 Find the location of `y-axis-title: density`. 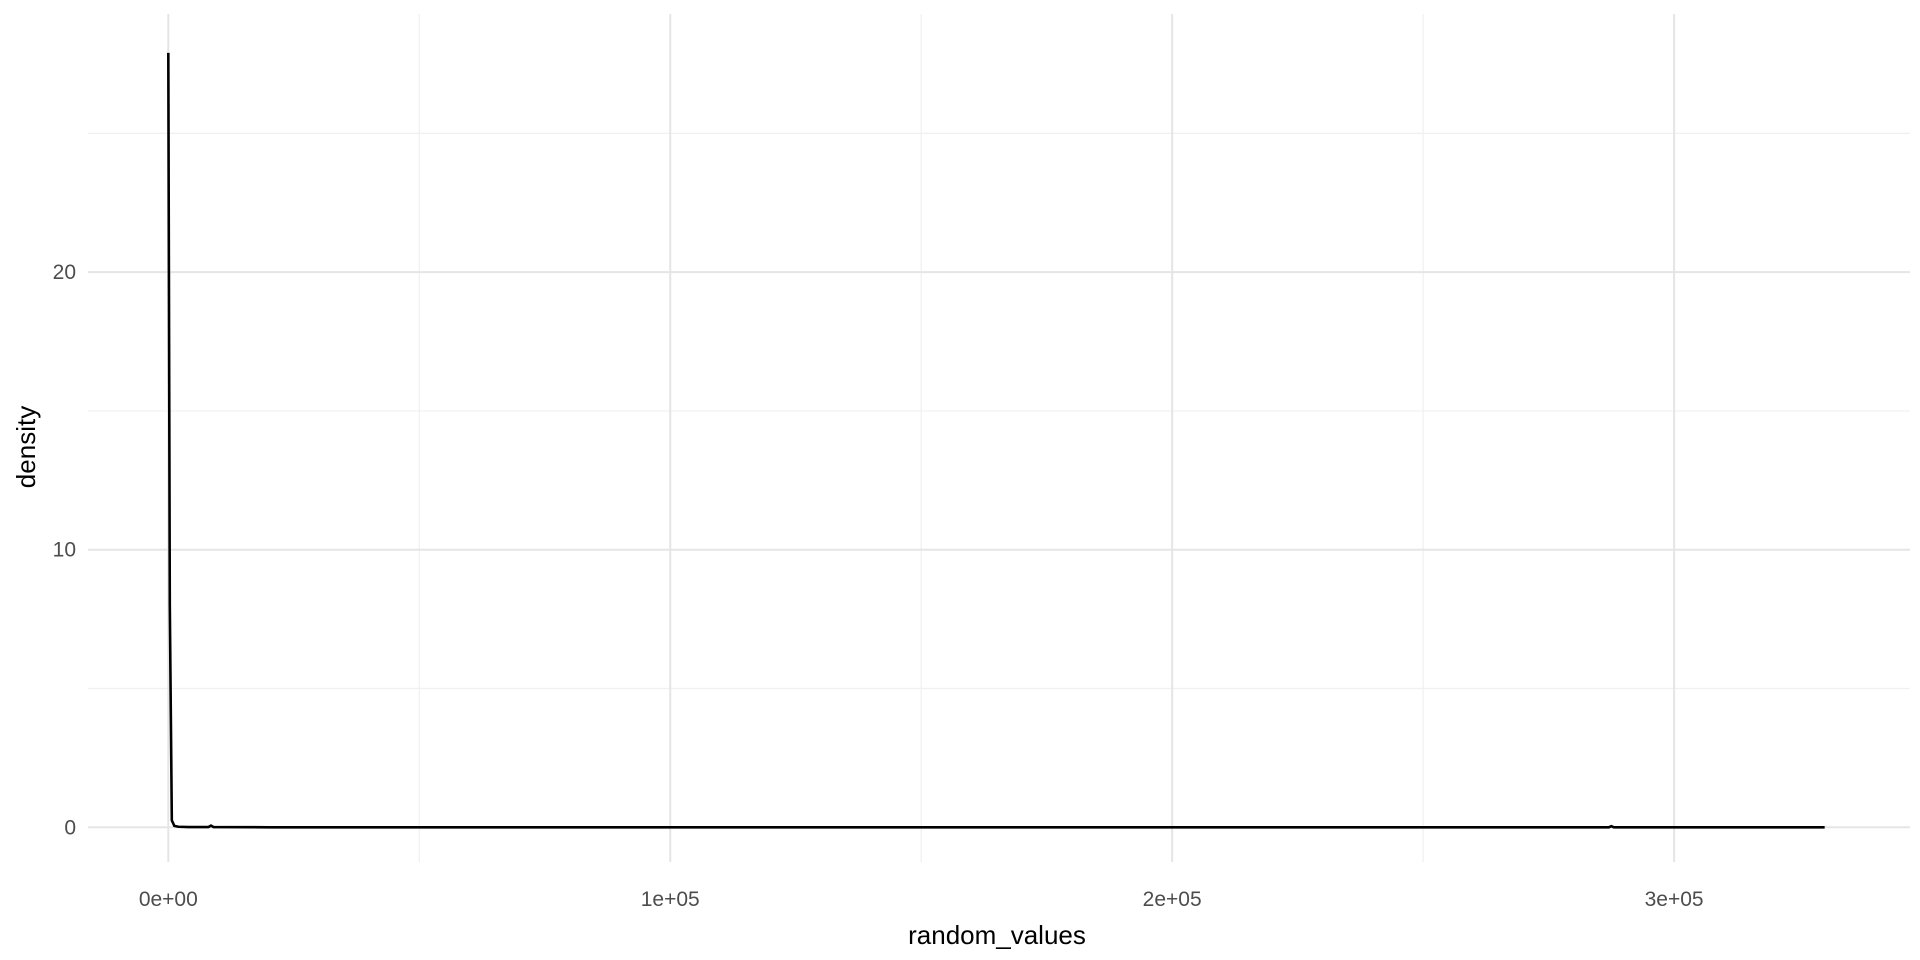

y-axis-title: density is located at coordinates (26, 447).